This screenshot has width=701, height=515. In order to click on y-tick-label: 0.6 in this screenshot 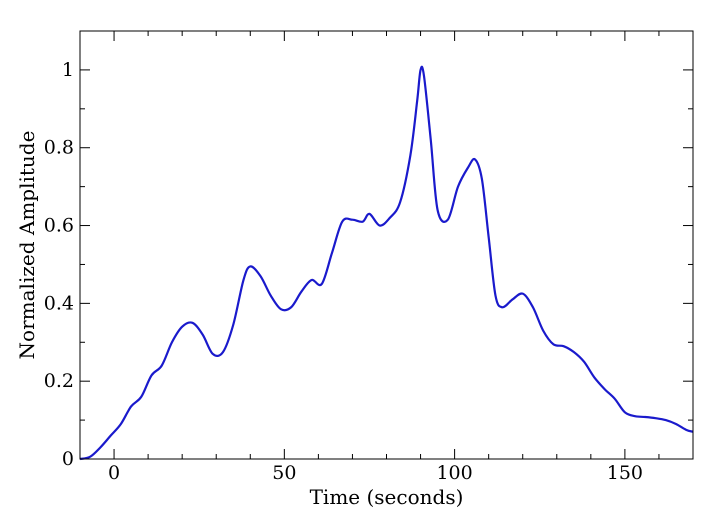, I will do `click(59, 226)`.